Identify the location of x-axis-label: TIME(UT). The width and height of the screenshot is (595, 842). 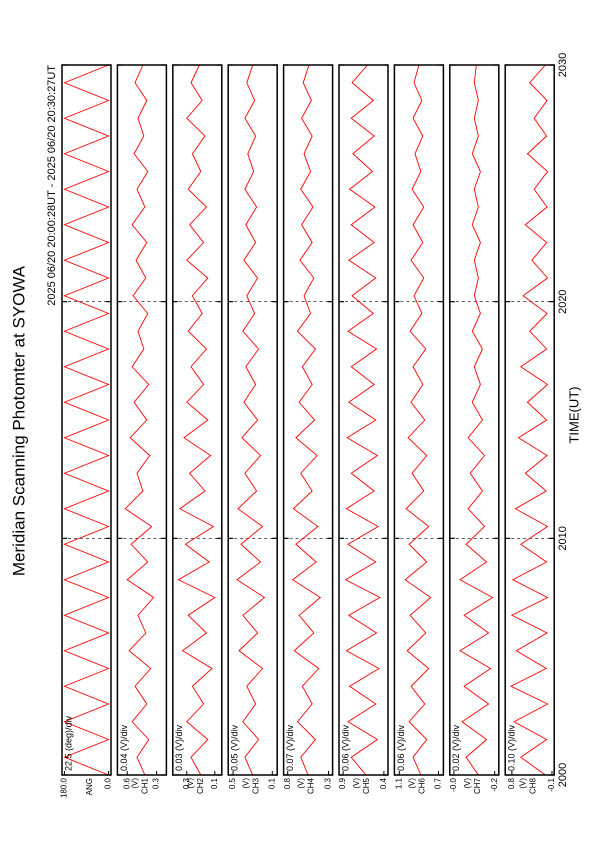
(573, 414).